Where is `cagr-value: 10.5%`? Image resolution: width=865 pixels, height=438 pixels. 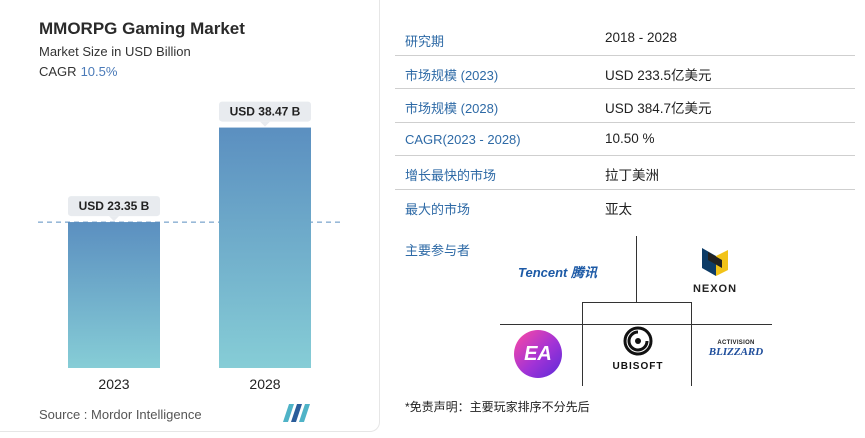 cagr-value: 10.5% is located at coordinates (99, 71).